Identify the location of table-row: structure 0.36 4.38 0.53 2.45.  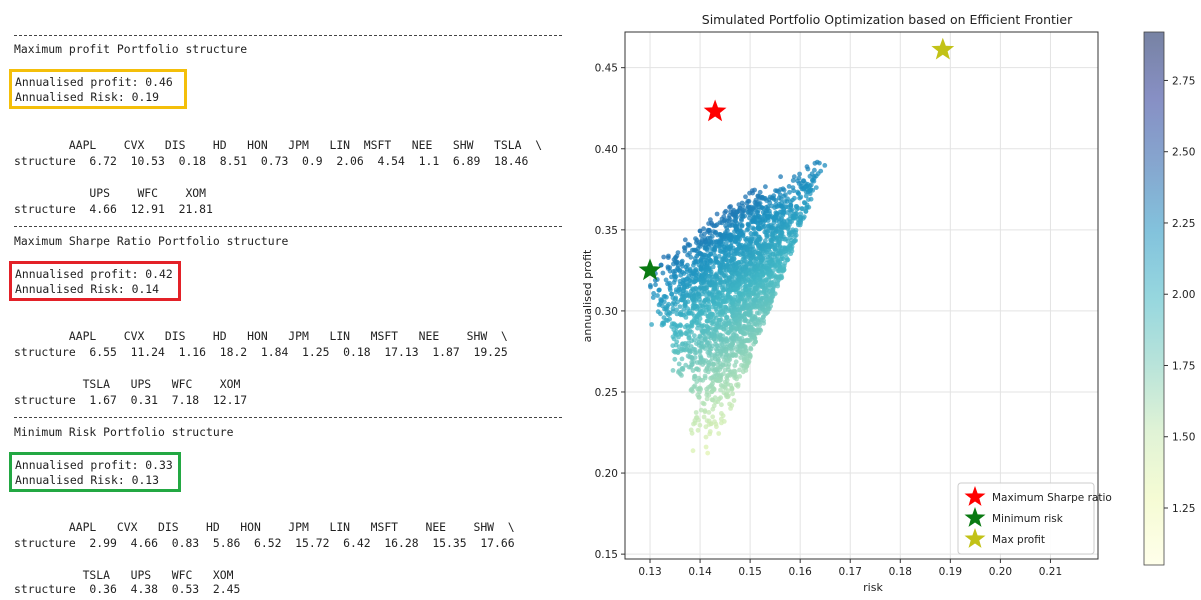
(127, 589).